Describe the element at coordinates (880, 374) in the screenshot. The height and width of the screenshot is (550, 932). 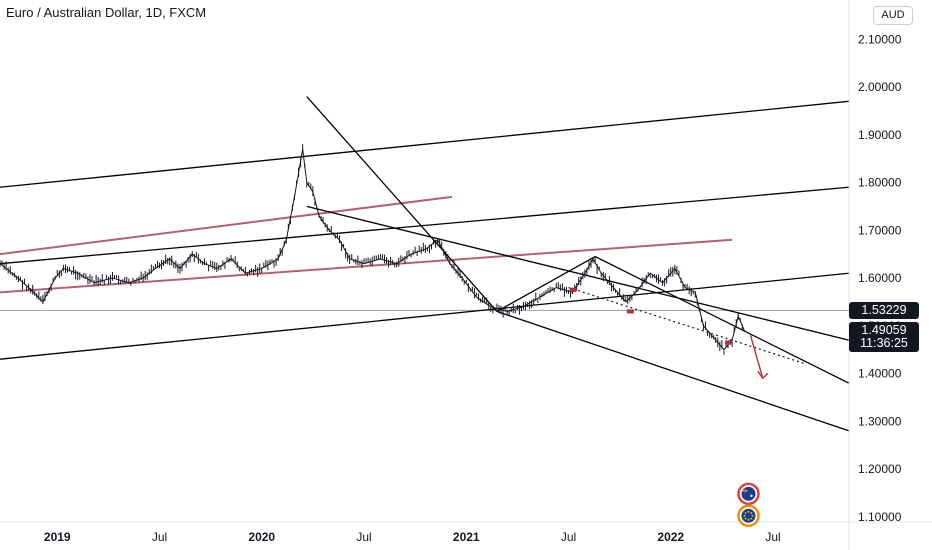
I see `y-tick-label: 1.40000` at that location.